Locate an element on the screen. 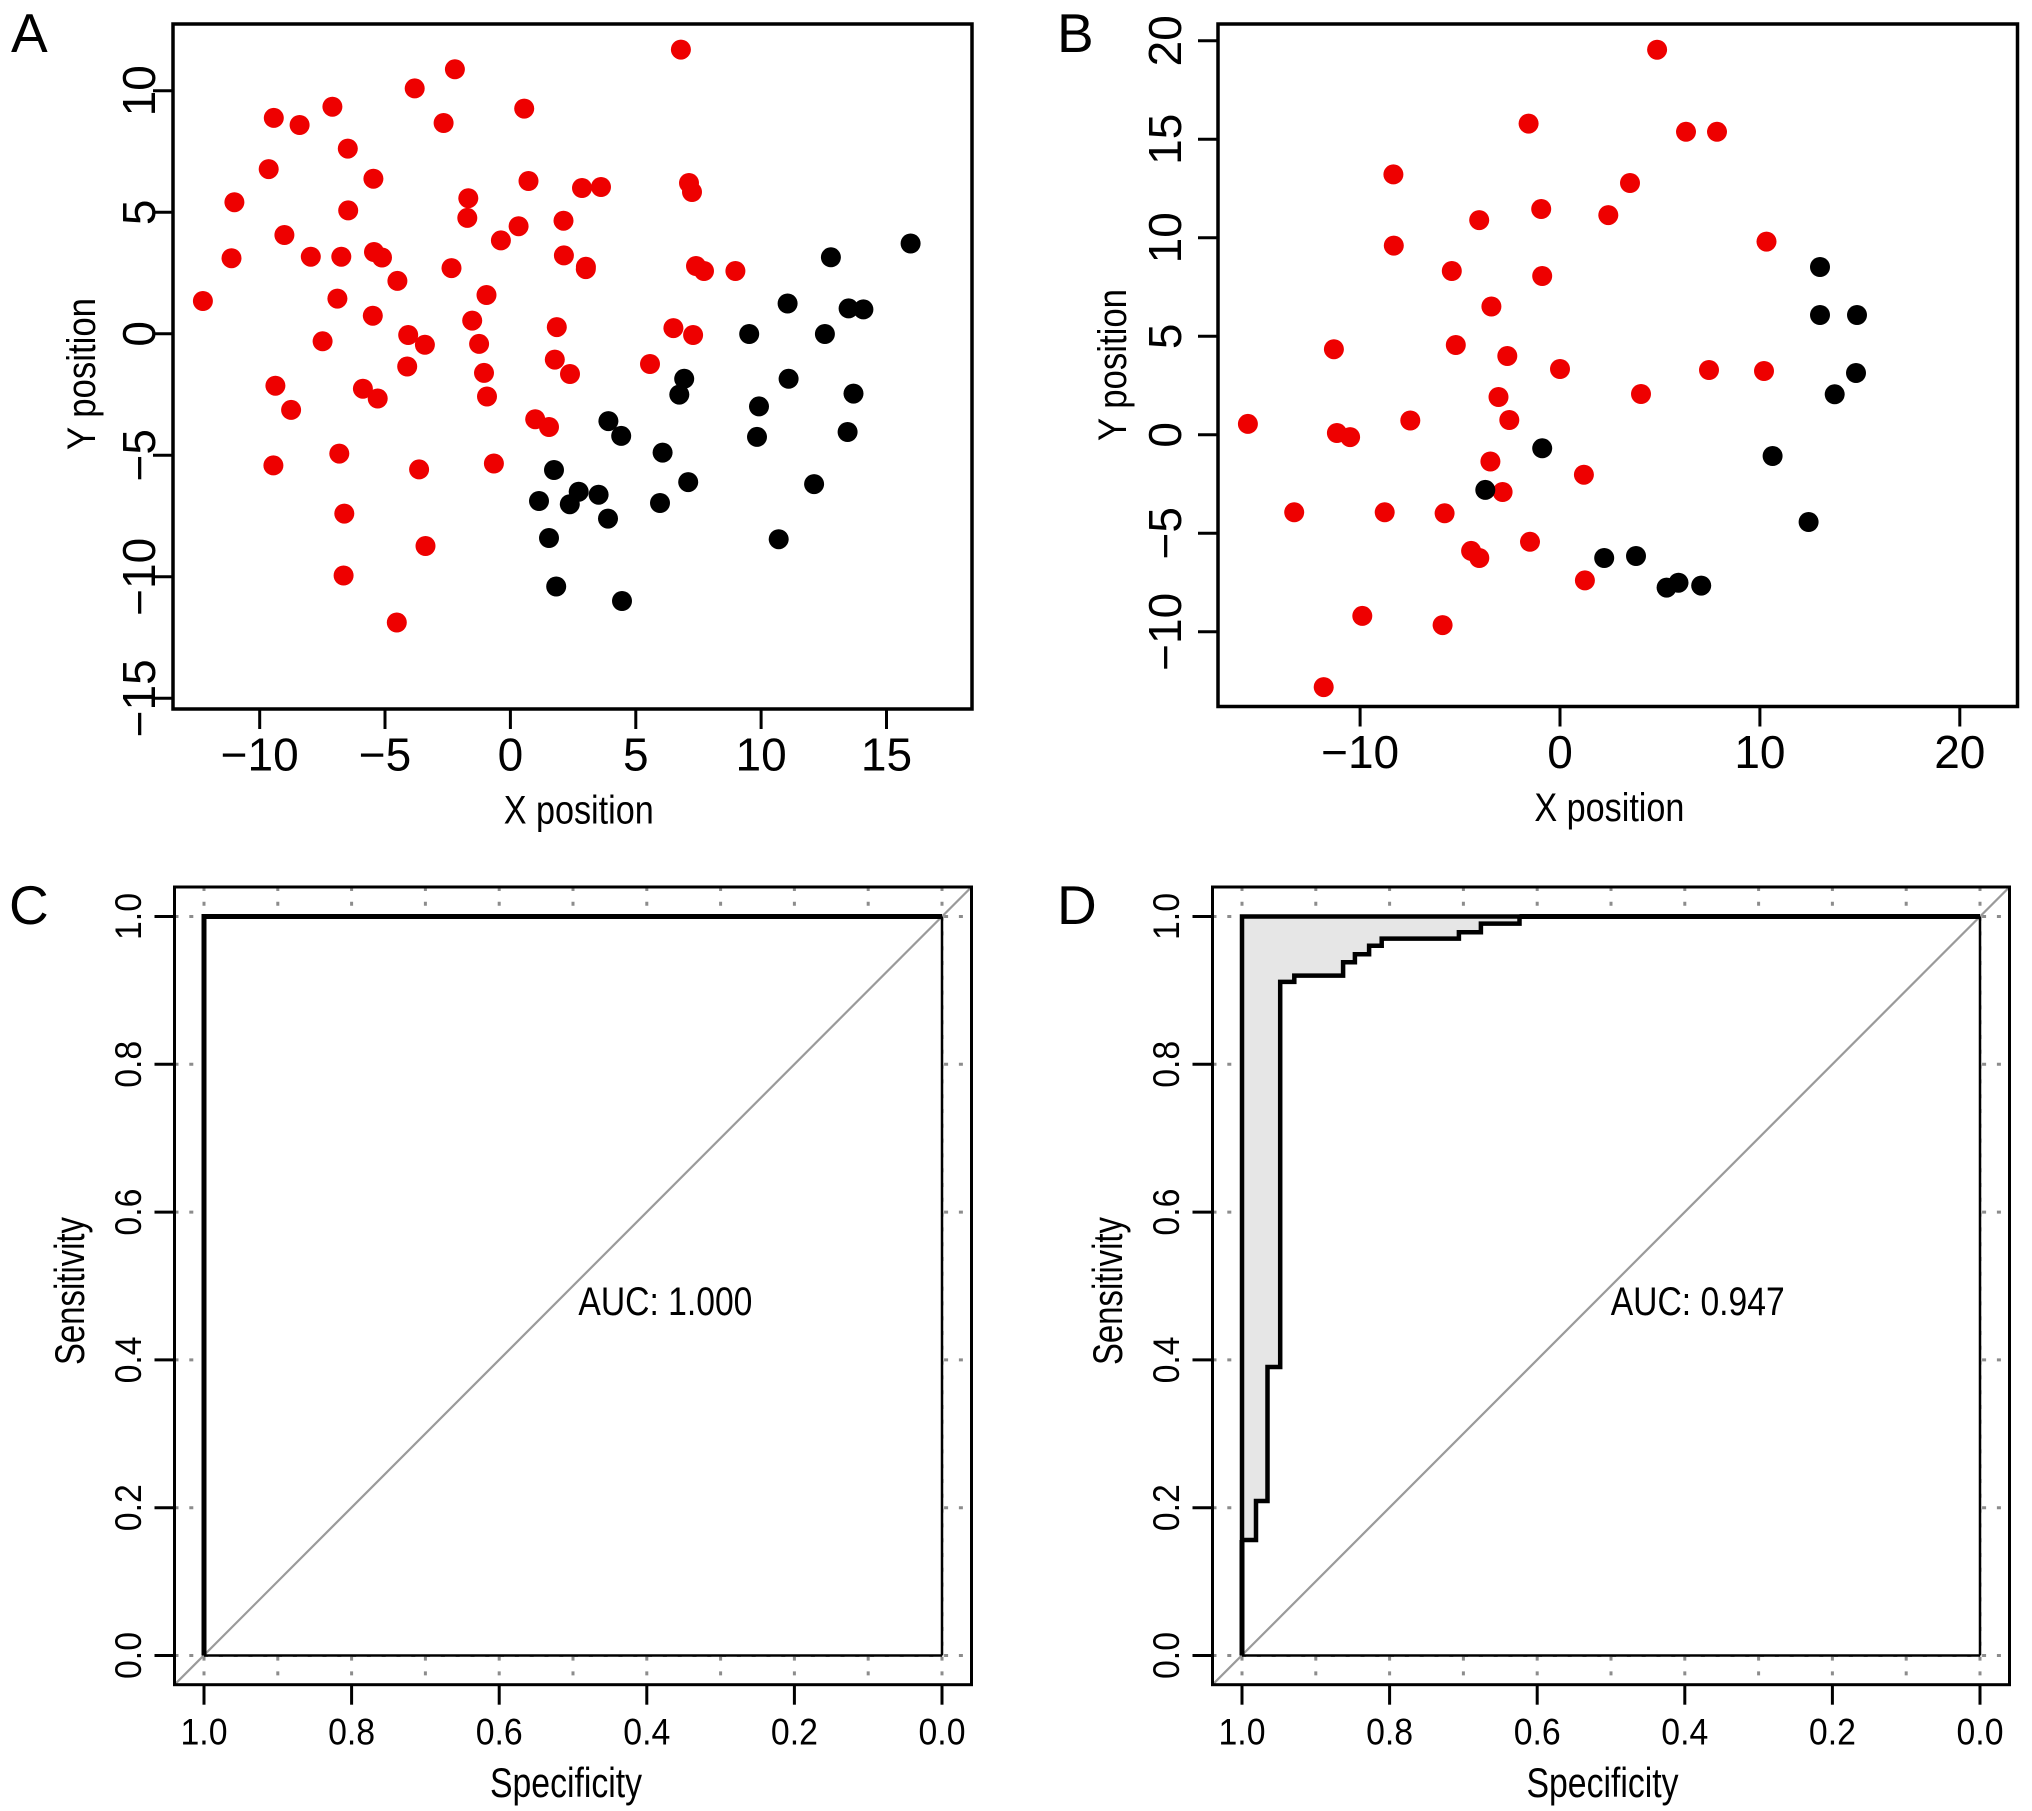 The image size is (2032, 1811). svg-text: C is located at coordinates (29, 905).